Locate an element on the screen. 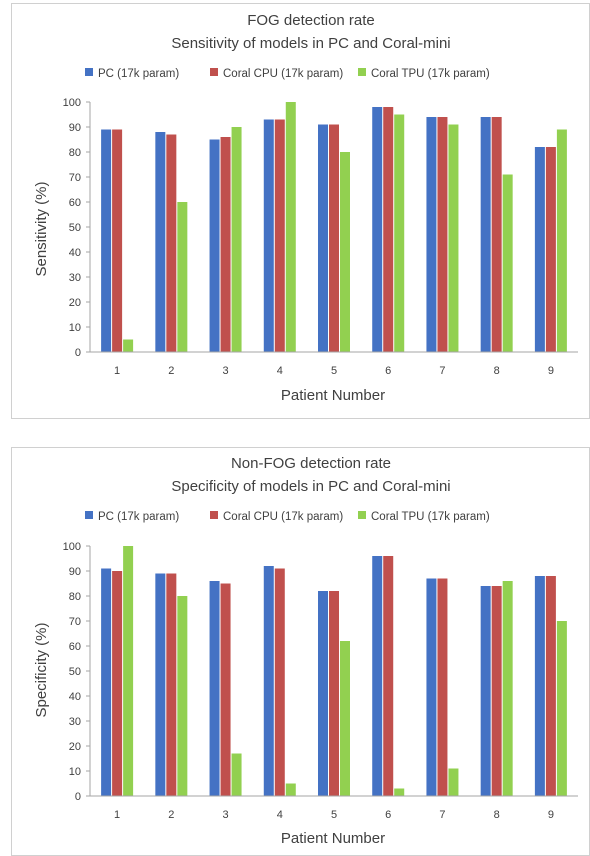 This screenshot has width=590, height=856. x-tick-label: 2 is located at coordinates (171, 815).